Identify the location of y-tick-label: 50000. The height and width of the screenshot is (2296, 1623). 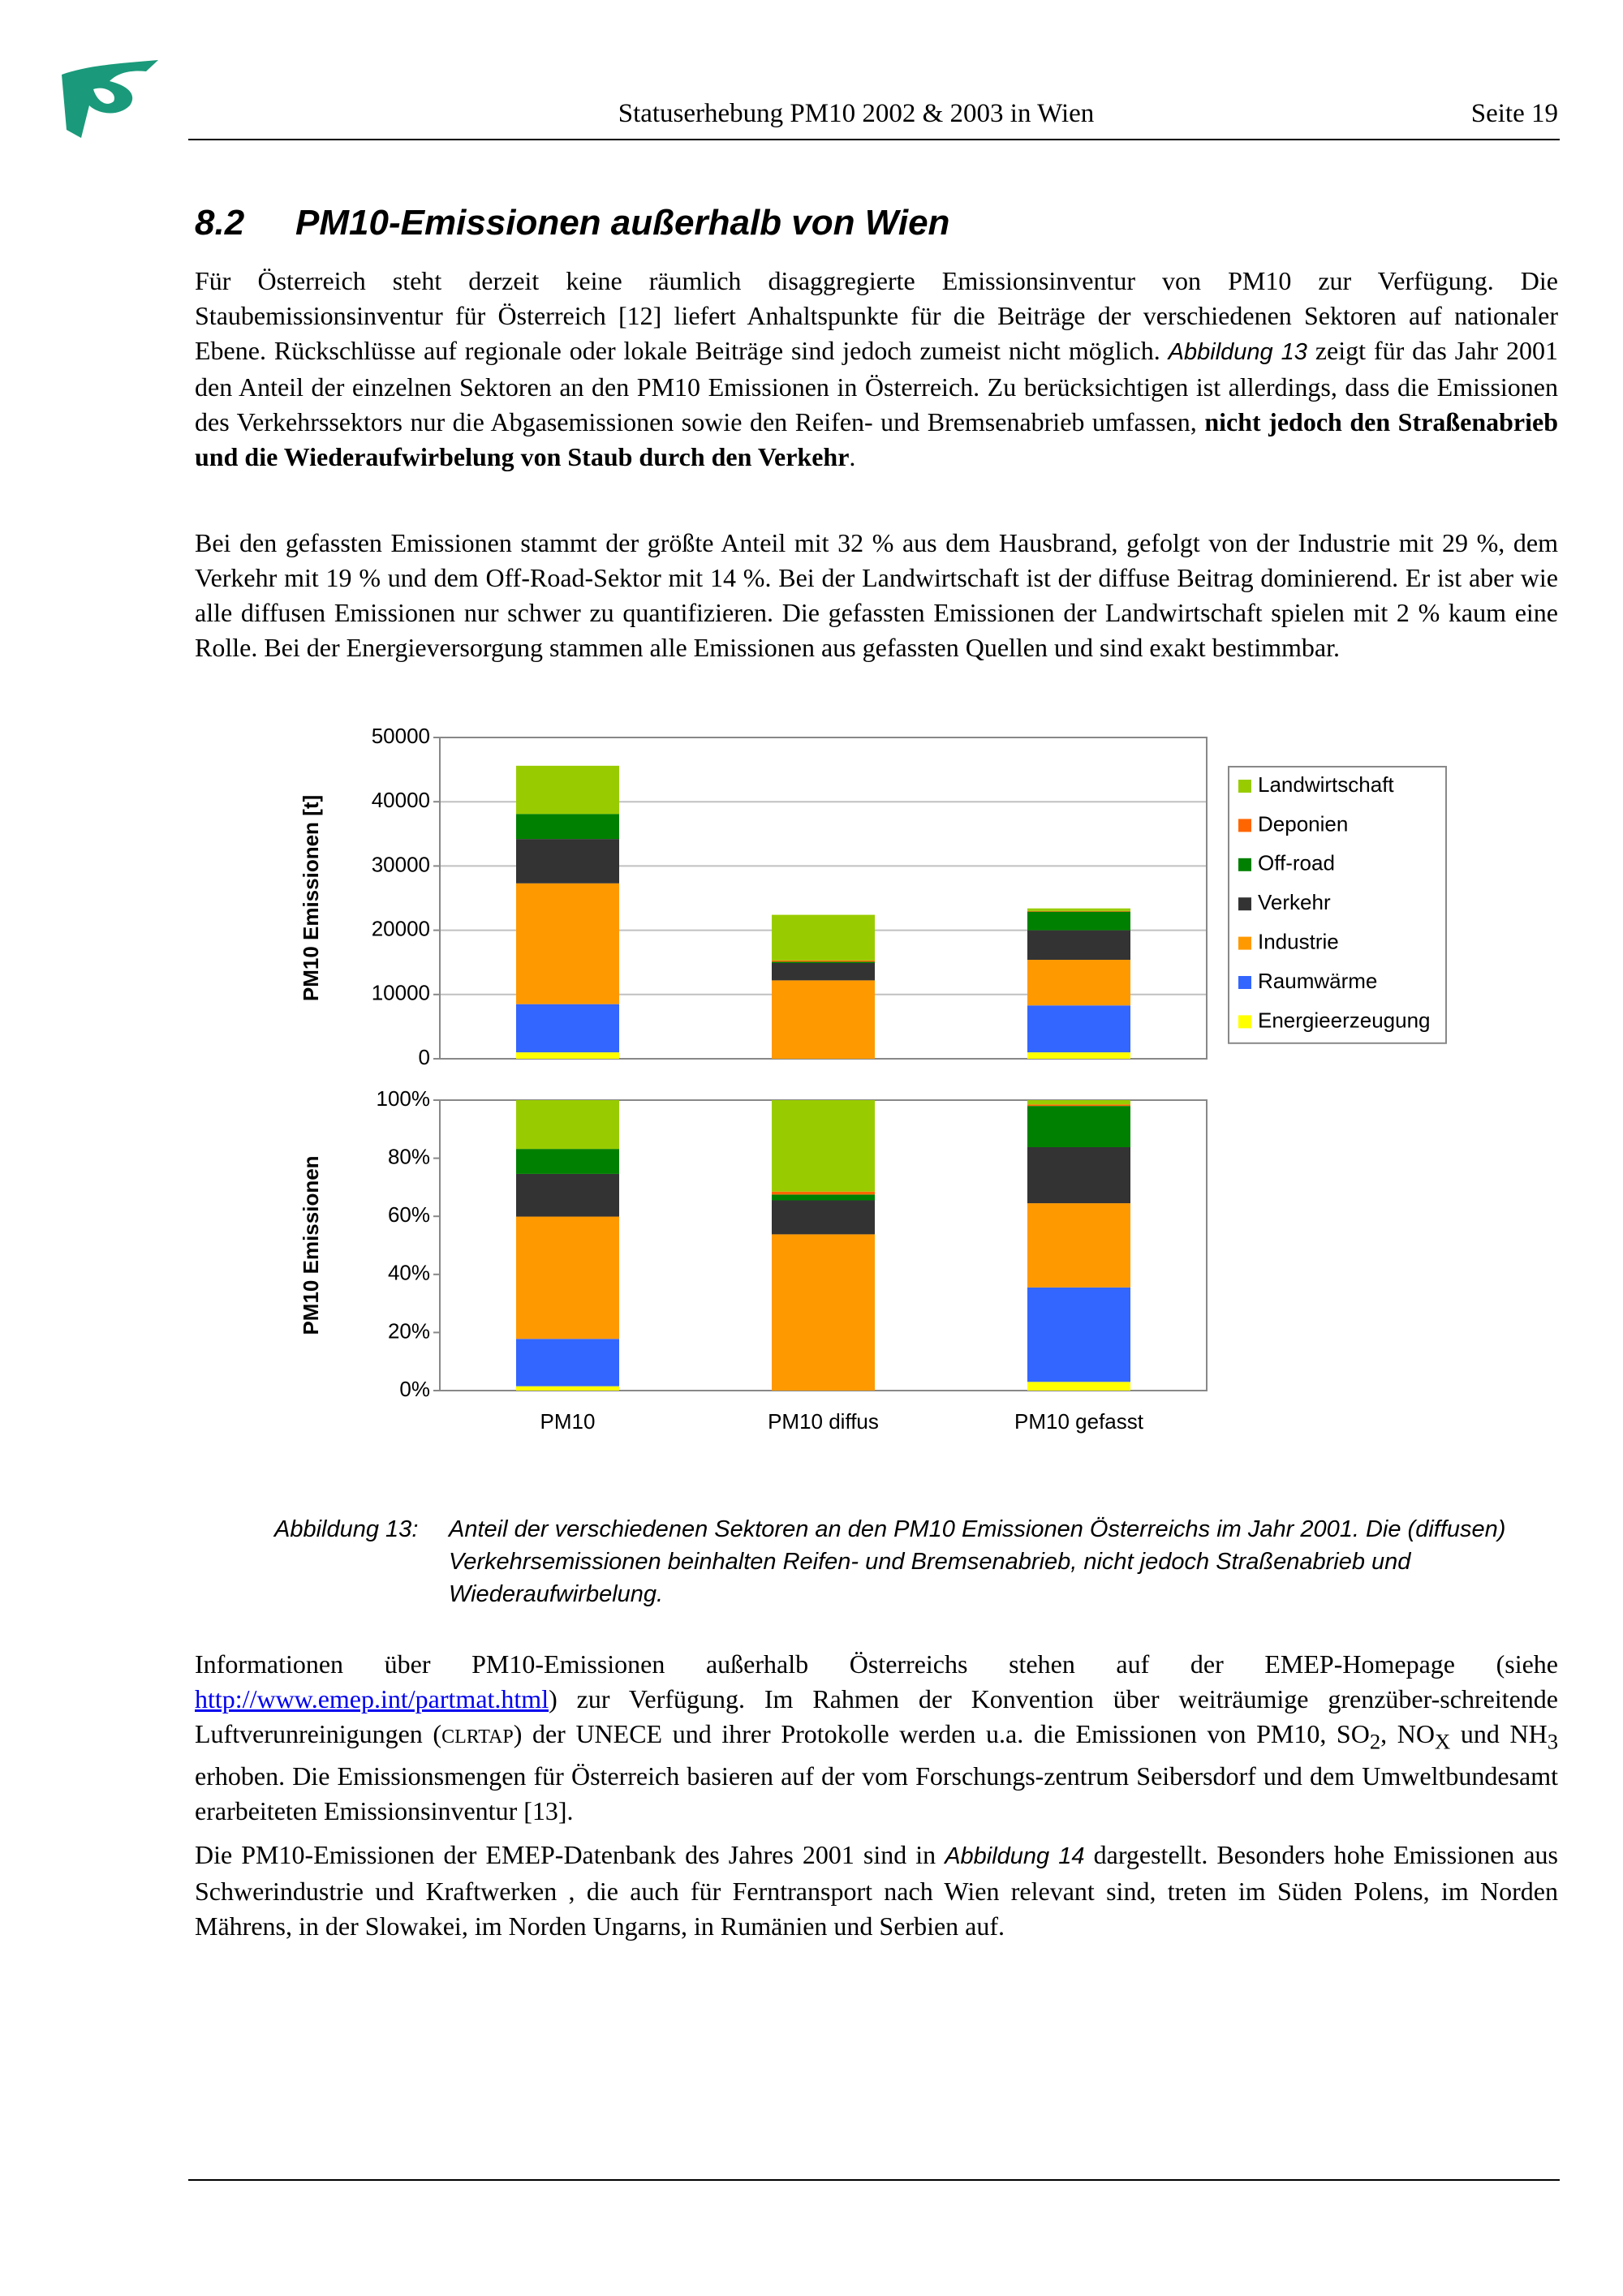
(401, 736).